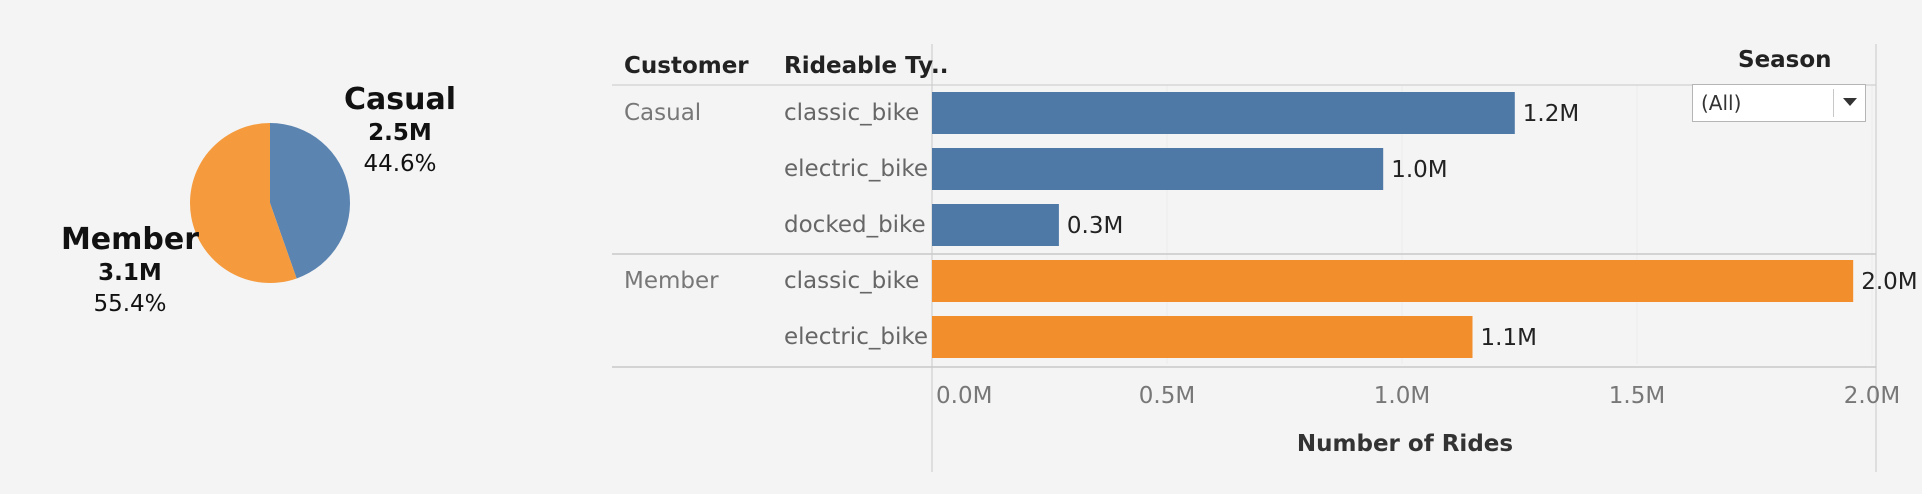  What do you see at coordinates (130, 304) in the screenshot?
I see `pie-label-member-percent: 55.4%` at bounding box center [130, 304].